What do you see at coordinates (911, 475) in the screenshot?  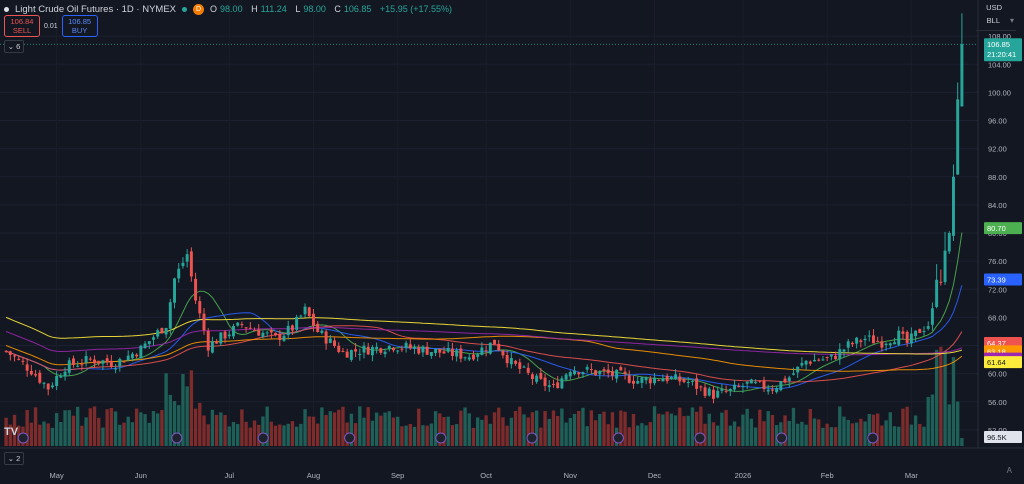 I see `time-tick-label: Mar` at bounding box center [911, 475].